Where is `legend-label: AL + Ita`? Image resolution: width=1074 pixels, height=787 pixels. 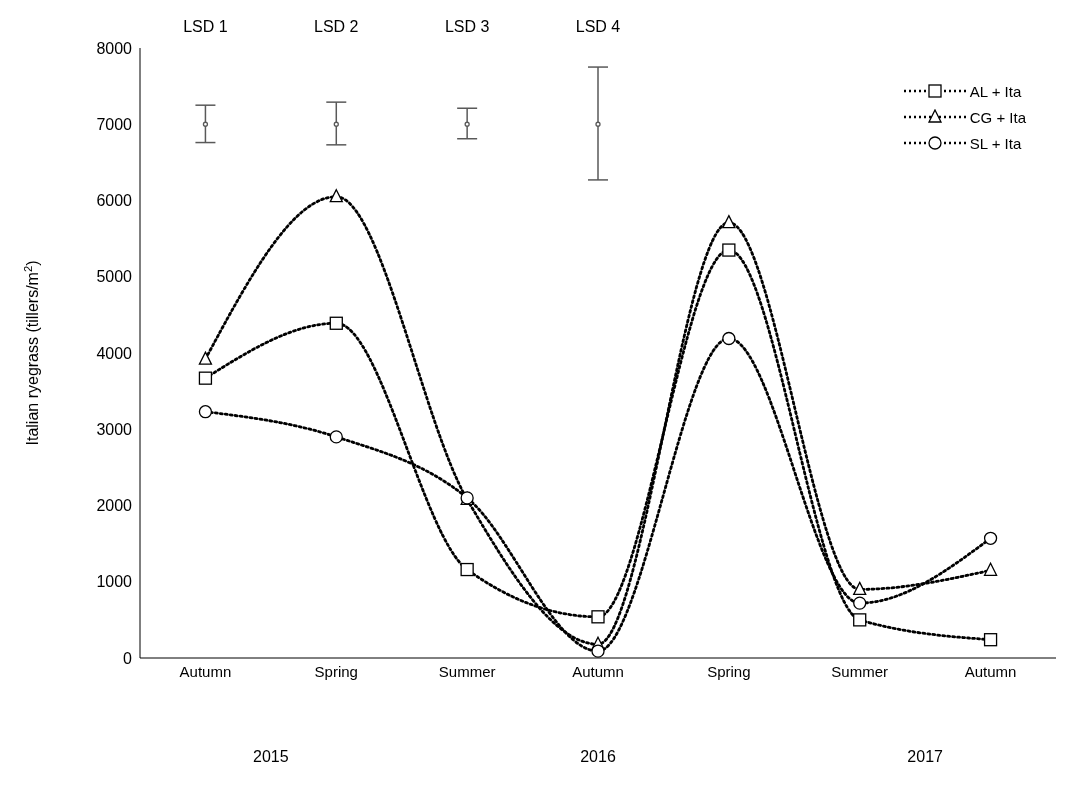 legend-label: AL + Ita is located at coordinates (995, 91).